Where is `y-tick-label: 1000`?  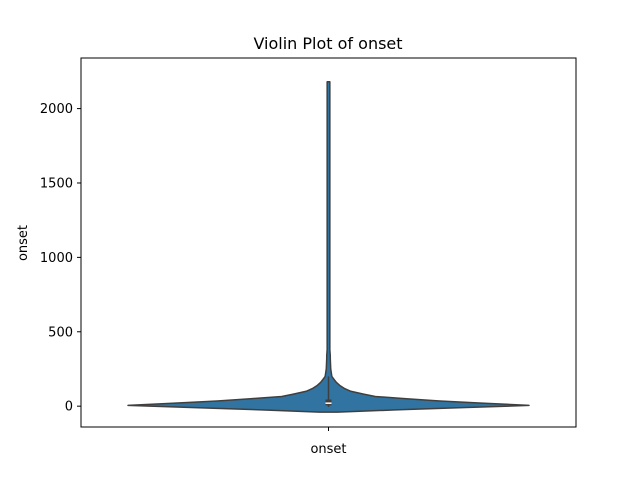 y-tick-label: 1000 is located at coordinates (56, 258).